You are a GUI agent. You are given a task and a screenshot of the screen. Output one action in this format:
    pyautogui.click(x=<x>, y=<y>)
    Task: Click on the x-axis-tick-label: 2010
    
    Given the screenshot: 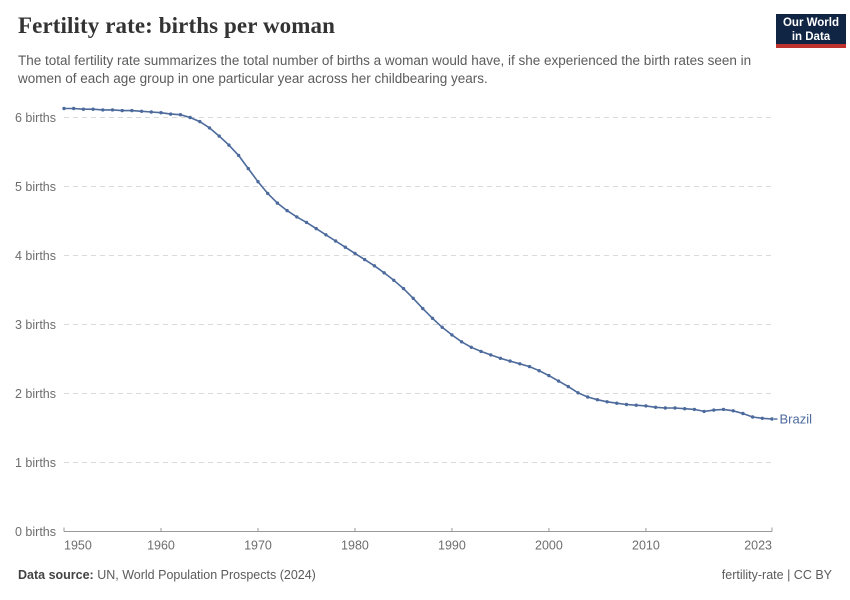 What is the action you would take?
    pyautogui.click(x=646, y=546)
    